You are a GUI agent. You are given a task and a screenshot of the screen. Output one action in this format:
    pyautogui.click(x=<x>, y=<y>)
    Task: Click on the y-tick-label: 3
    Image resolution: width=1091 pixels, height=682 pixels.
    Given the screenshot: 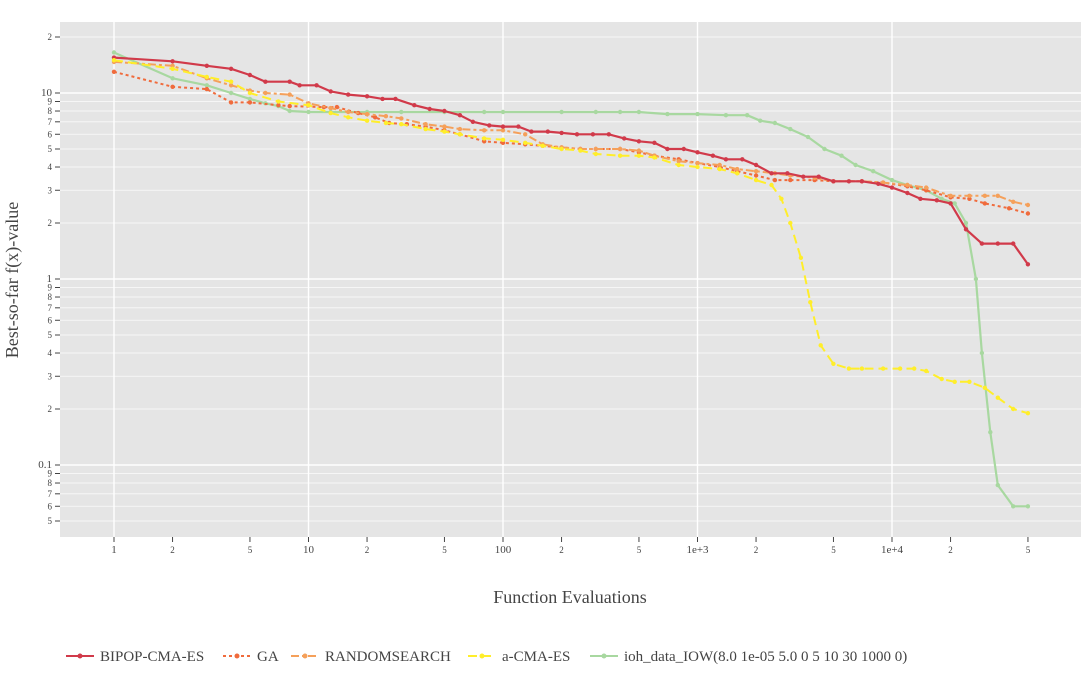 What is the action you would take?
    pyautogui.click(x=50, y=190)
    